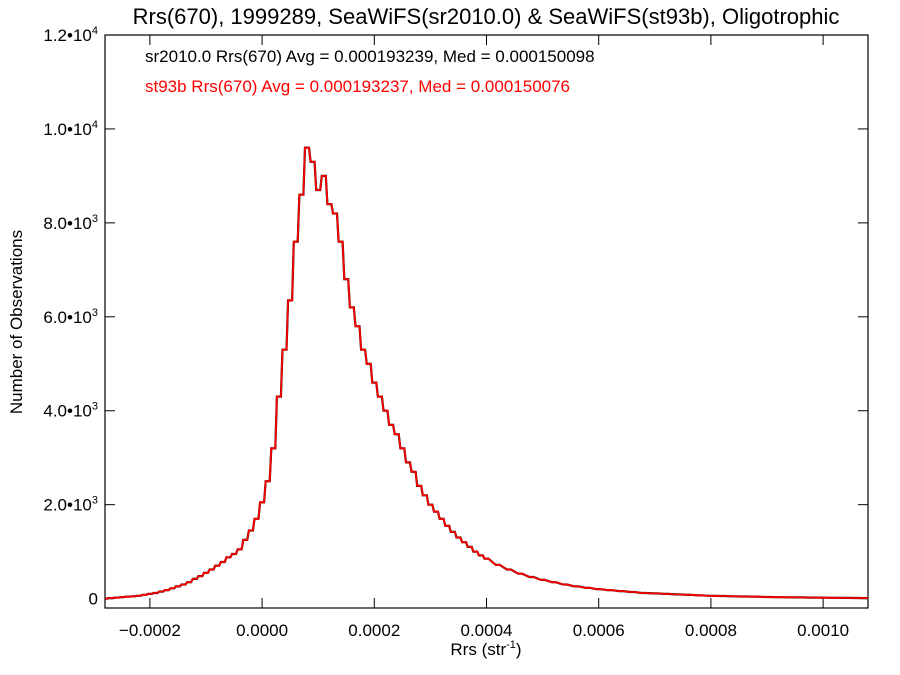  I want to click on x-axis-label-tail: ), so click(519, 649).